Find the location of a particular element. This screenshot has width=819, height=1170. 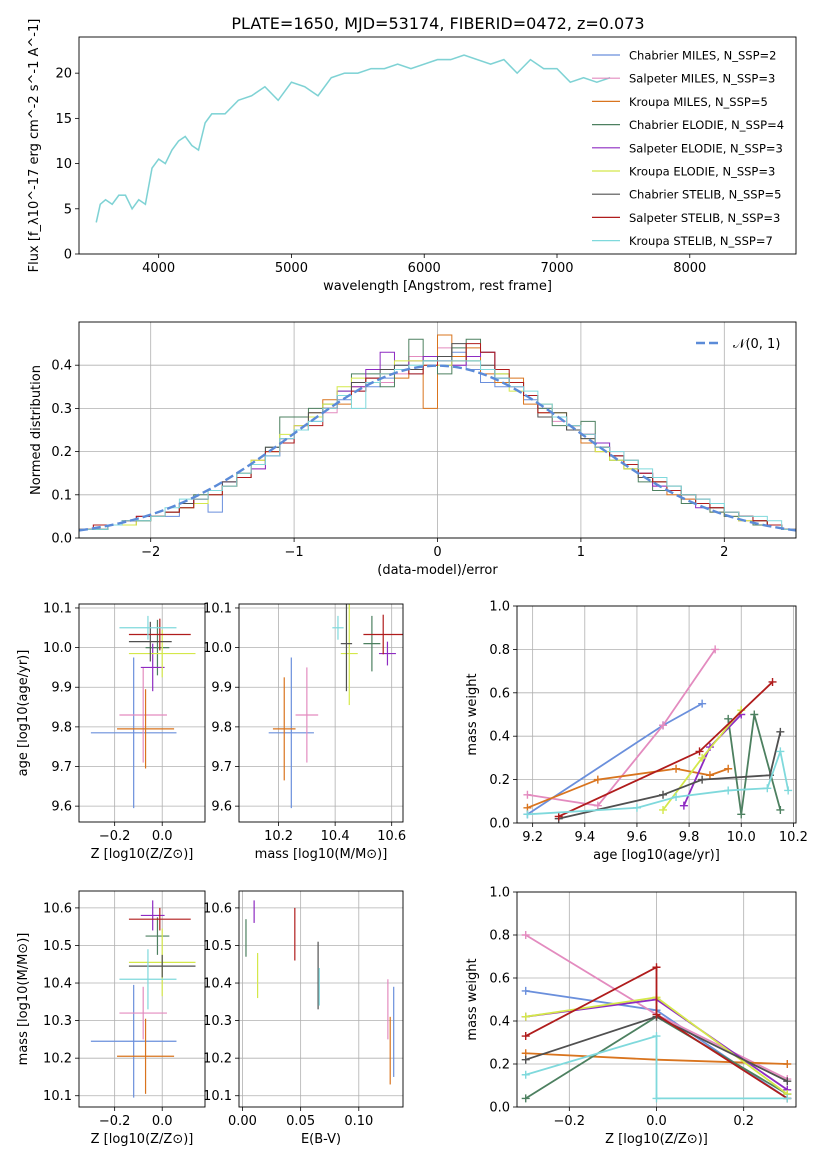

x-axis-label: wavelength [Angstrom, rest frame] is located at coordinates (437, 286).